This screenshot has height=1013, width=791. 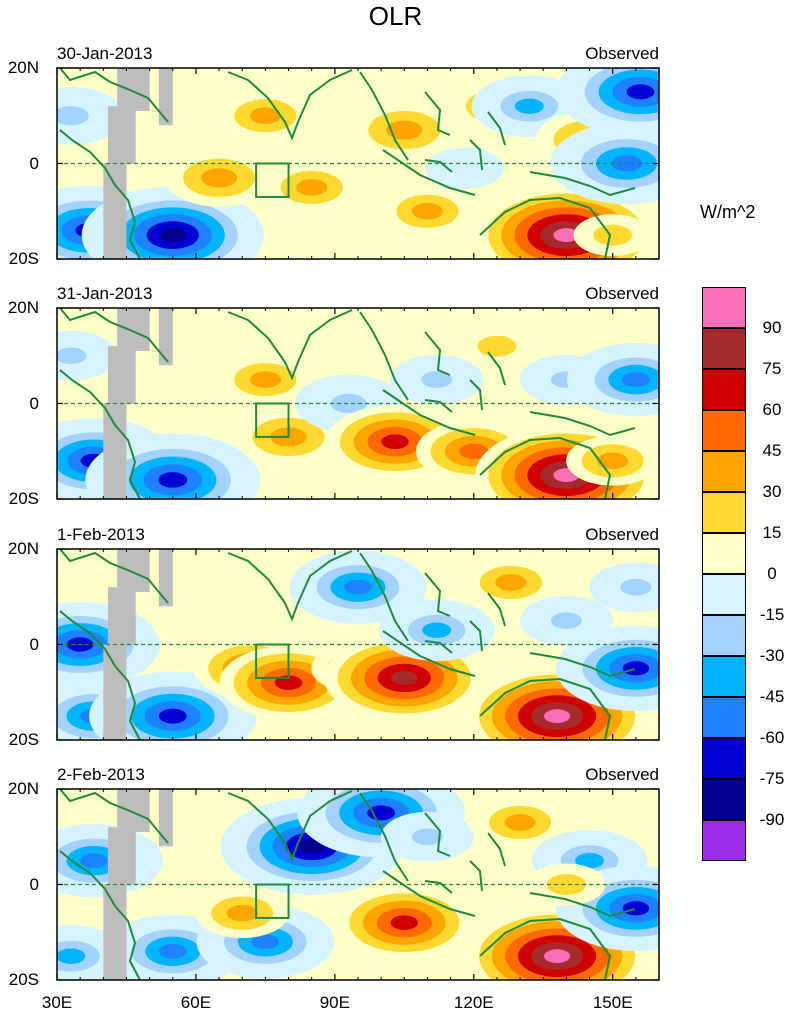 What do you see at coordinates (312, 187) in the screenshot?
I see `olr-contour-p1-f6-l3` at bounding box center [312, 187].